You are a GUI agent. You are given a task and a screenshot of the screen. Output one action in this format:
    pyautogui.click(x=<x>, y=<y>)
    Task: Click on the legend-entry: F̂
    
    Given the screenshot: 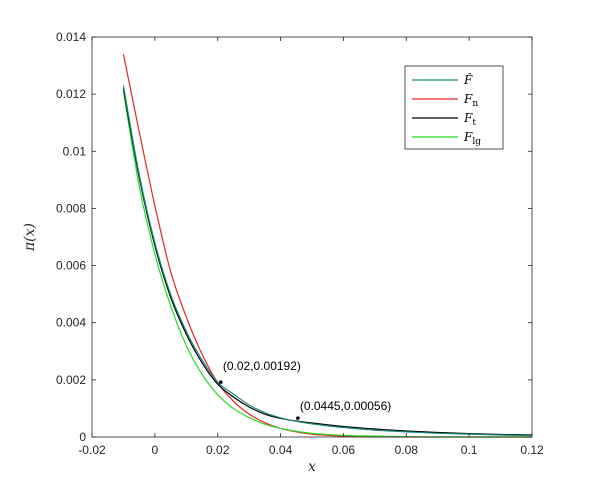 What is the action you would take?
    pyautogui.click(x=468, y=79)
    